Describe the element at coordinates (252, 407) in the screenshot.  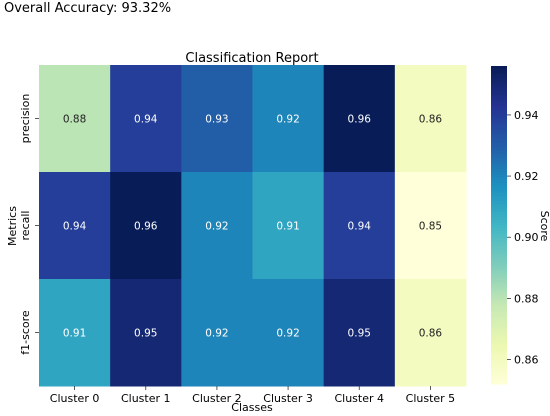
I see `x-axis-label: Classes` at that location.